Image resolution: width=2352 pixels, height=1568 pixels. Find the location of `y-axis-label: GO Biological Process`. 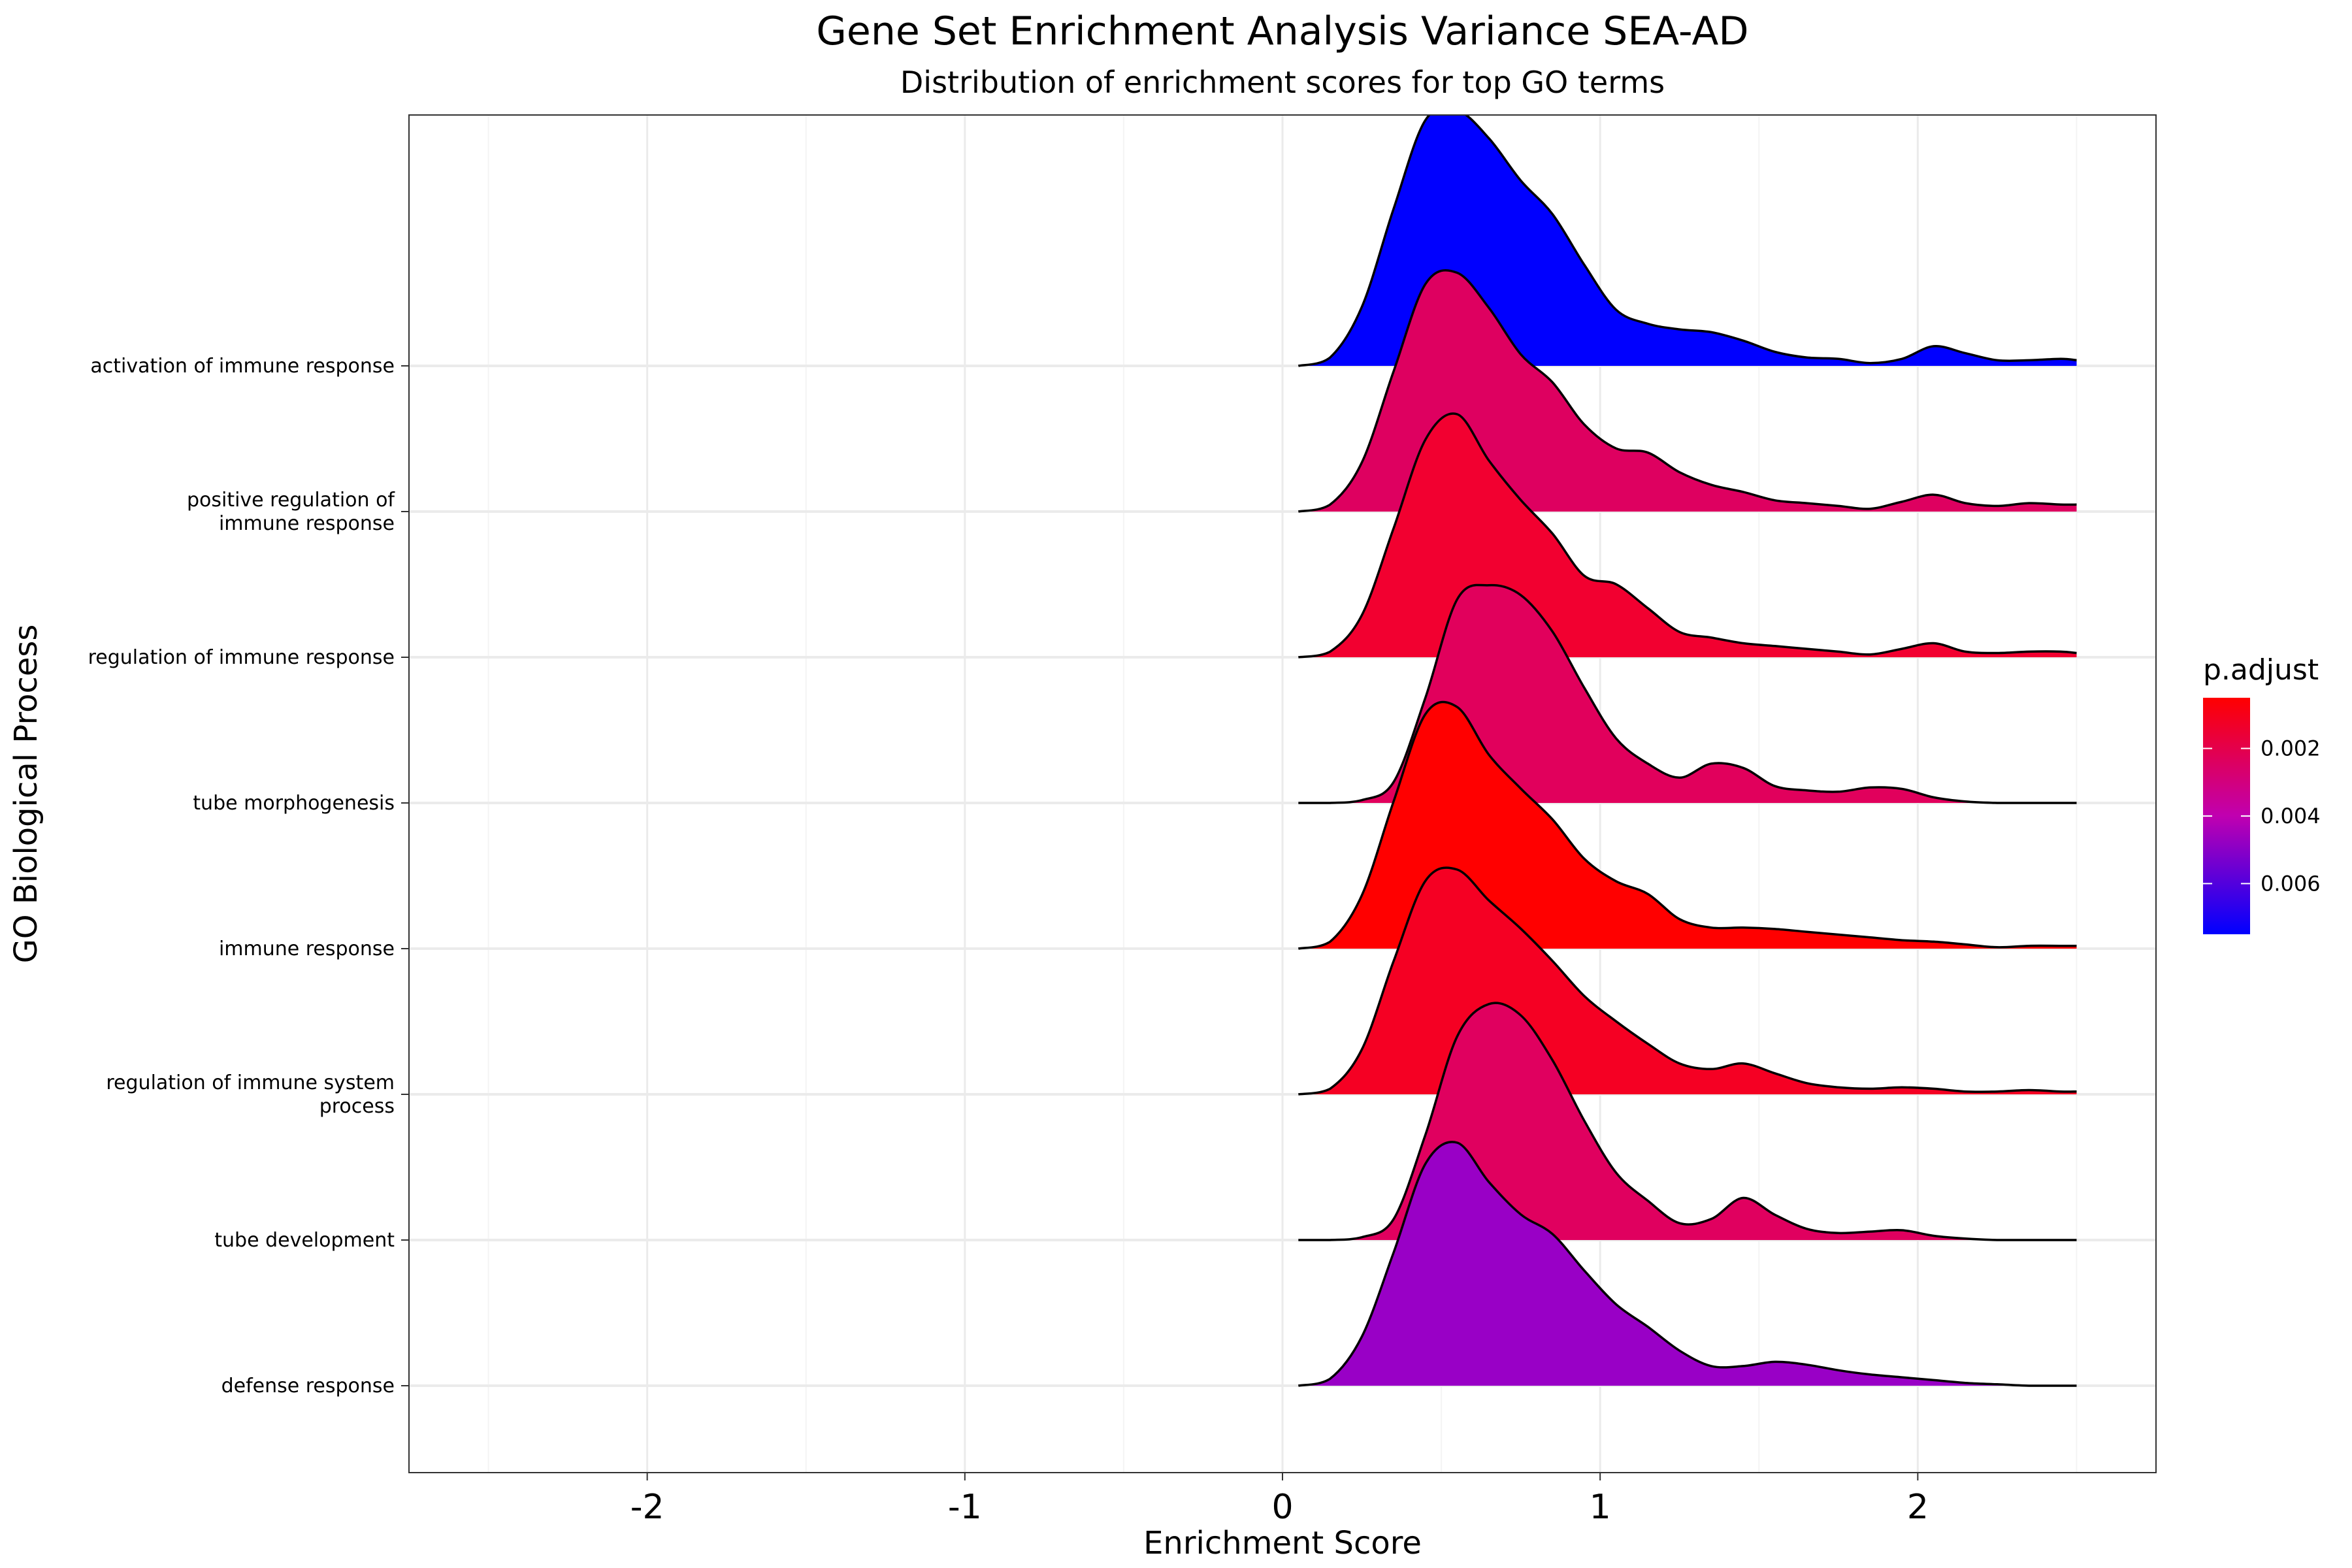

y-axis-label: GO Biological Process is located at coordinates (26, 794).